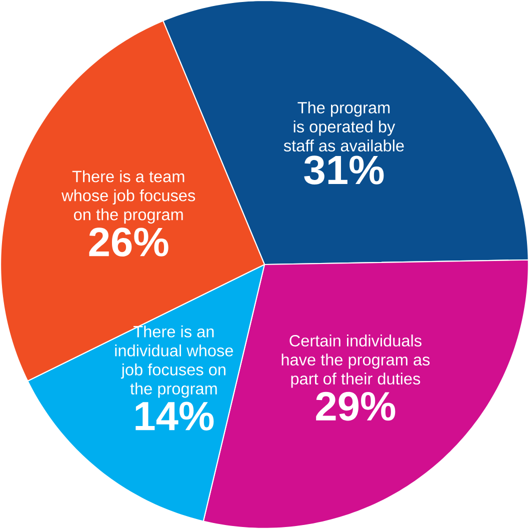 Image resolution: width=529 pixels, height=529 pixels. What do you see at coordinates (344, 127) in the screenshot?
I see `slice-label: The program is operated by staff as available` at bounding box center [344, 127].